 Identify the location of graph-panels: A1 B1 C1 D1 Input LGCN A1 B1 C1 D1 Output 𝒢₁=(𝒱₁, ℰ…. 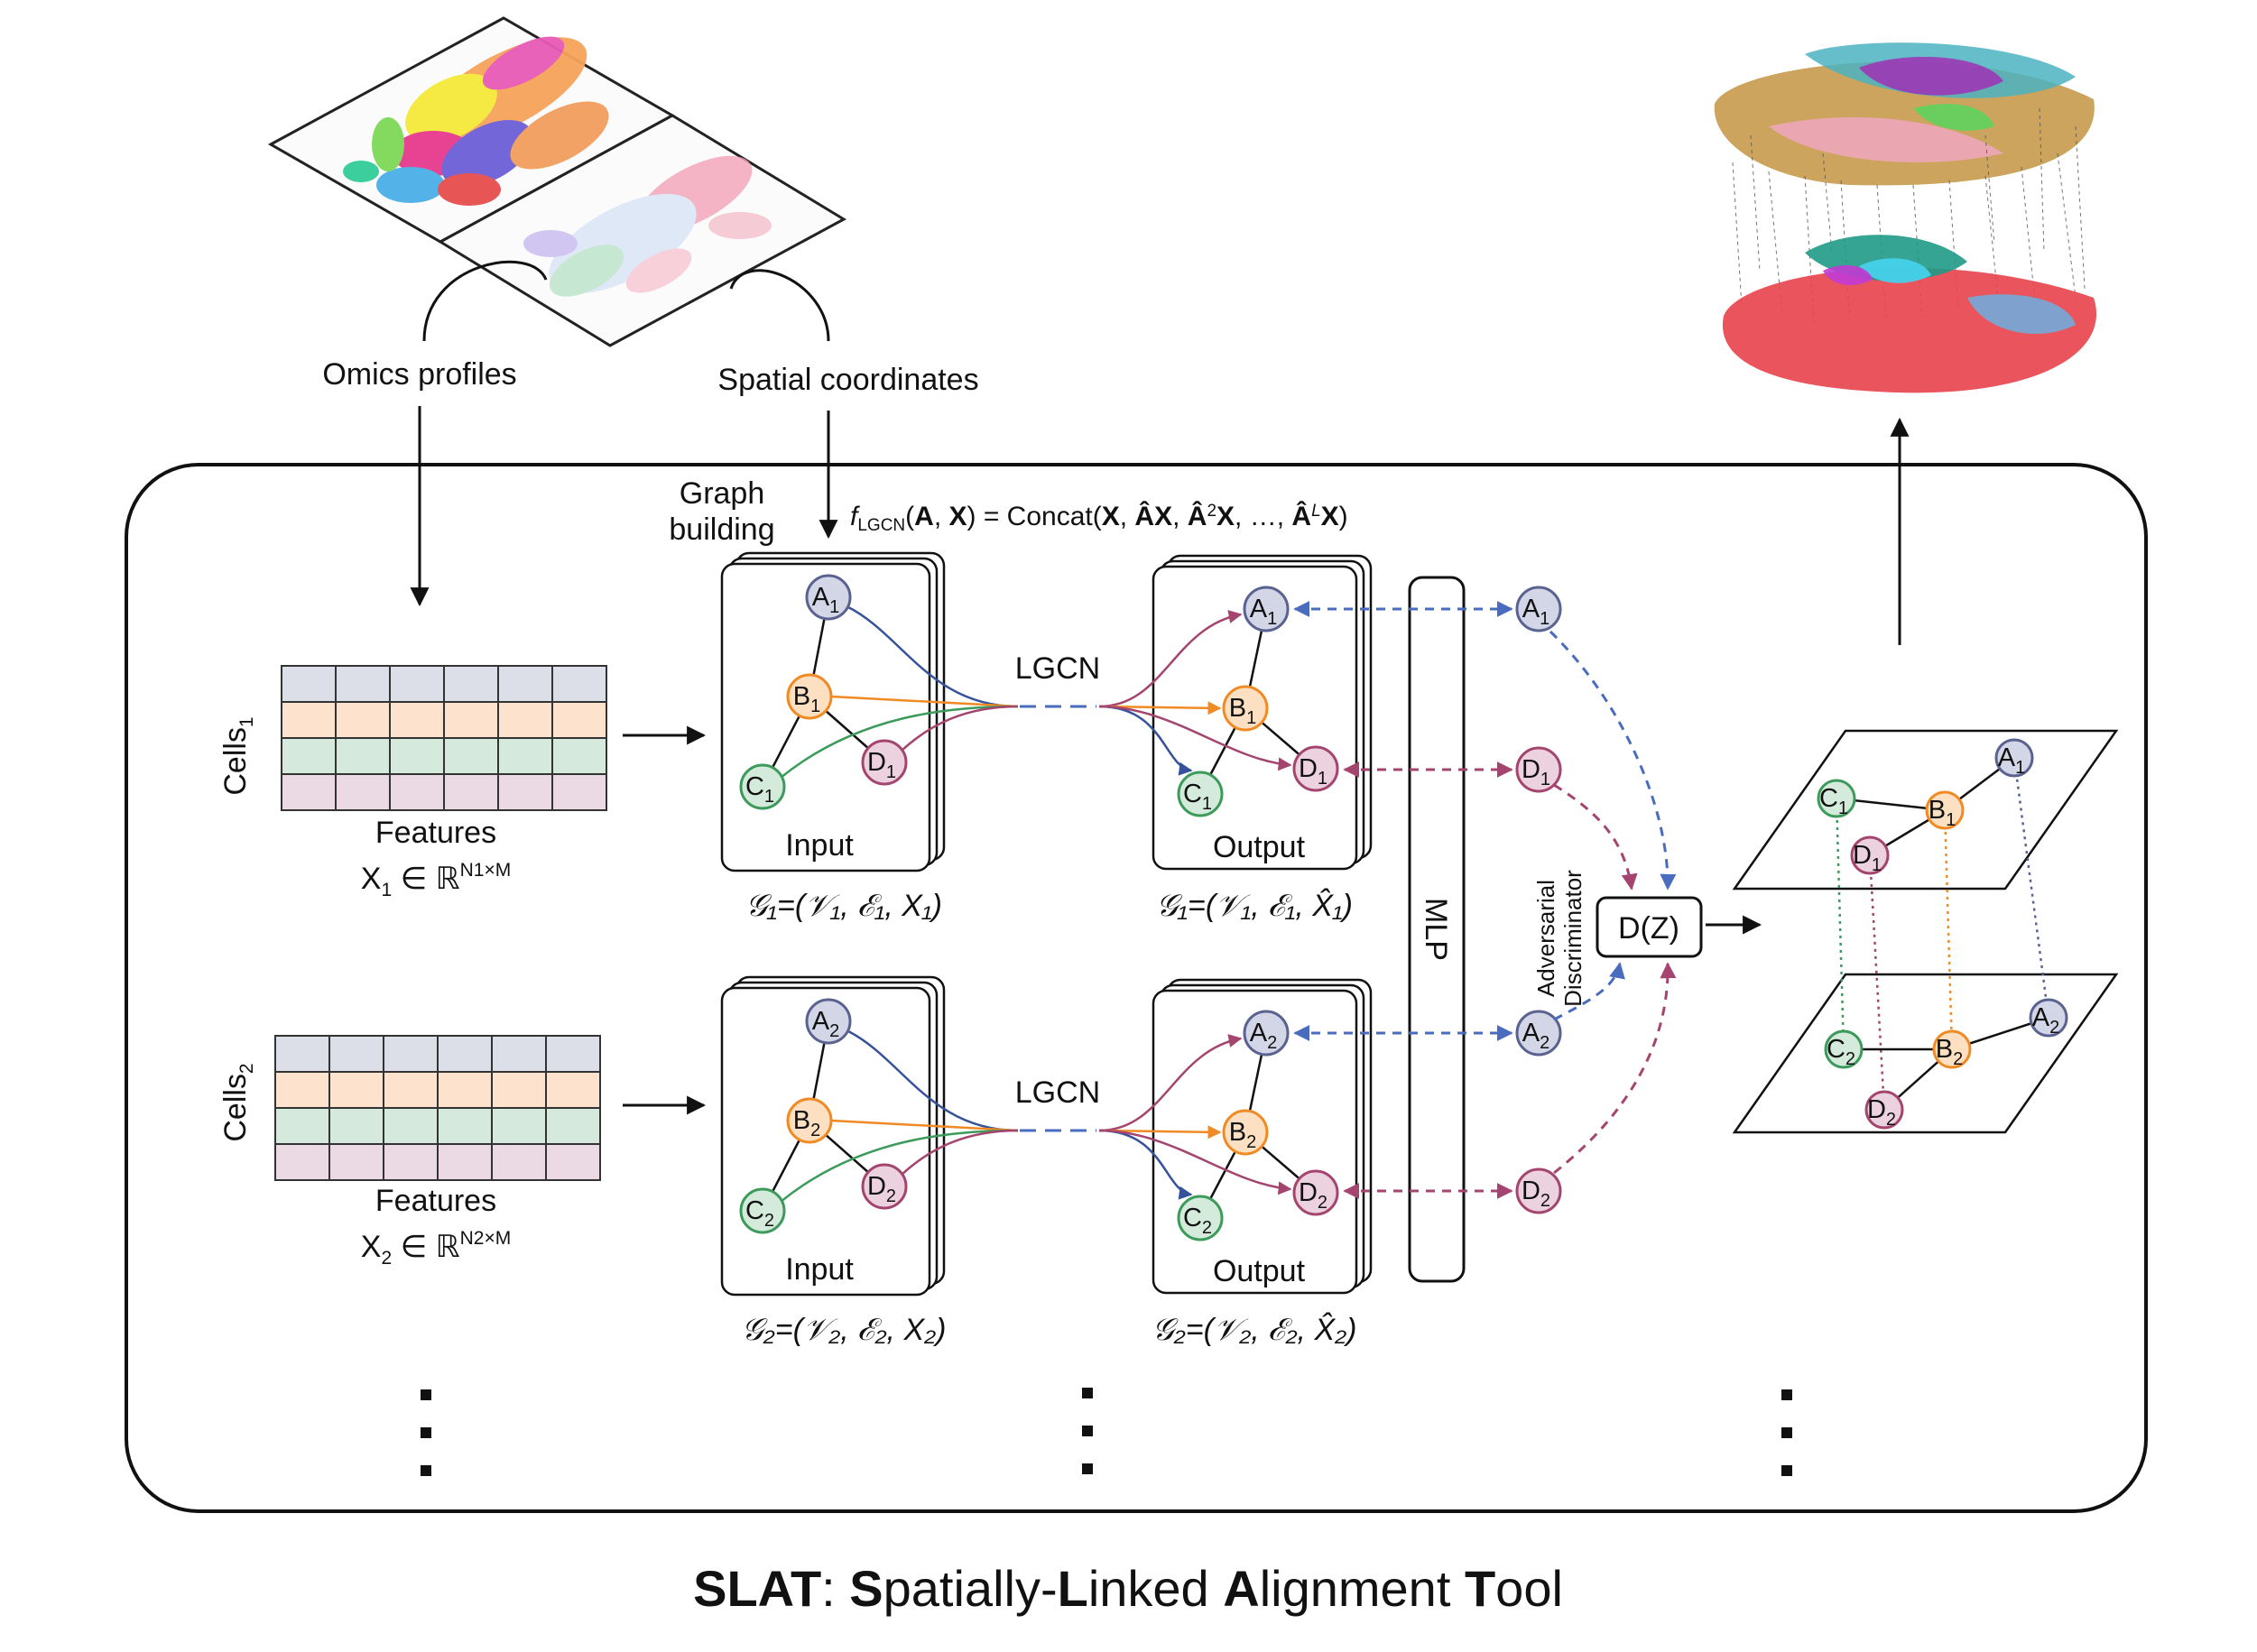
(1046, 949).